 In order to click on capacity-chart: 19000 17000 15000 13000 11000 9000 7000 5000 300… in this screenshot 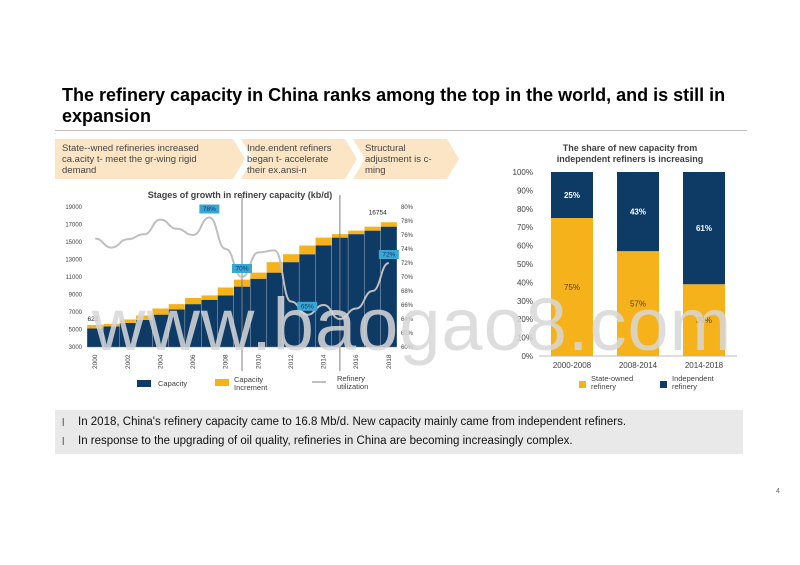, I will do `click(239, 283)`.